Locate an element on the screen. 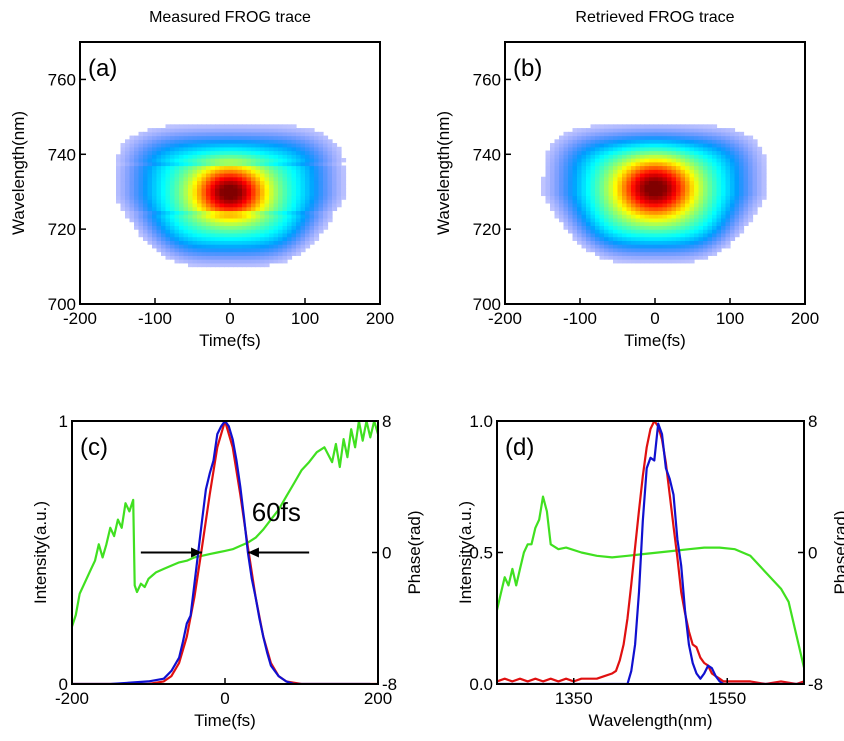  panel-label: (d) is located at coordinates (519, 447).